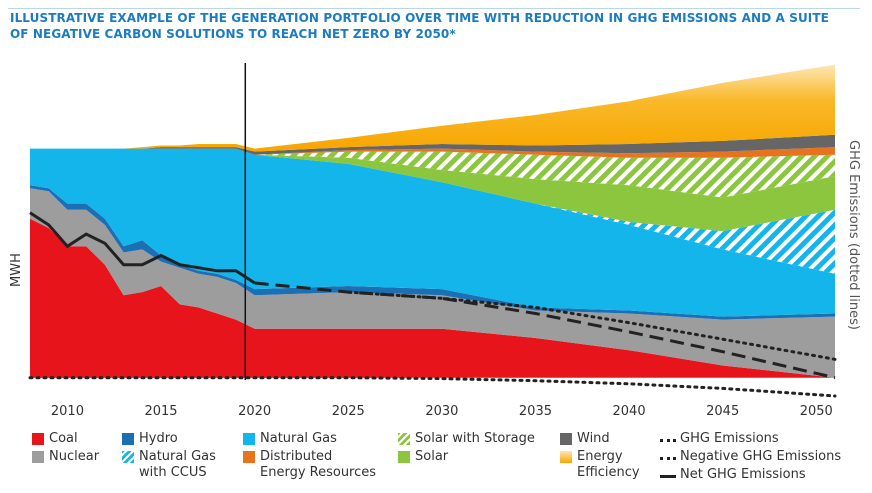 The height and width of the screenshot is (493, 872). What do you see at coordinates (63, 438) in the screenshot?
I see `legend-label: Coal` at bounding box center [63, 438].